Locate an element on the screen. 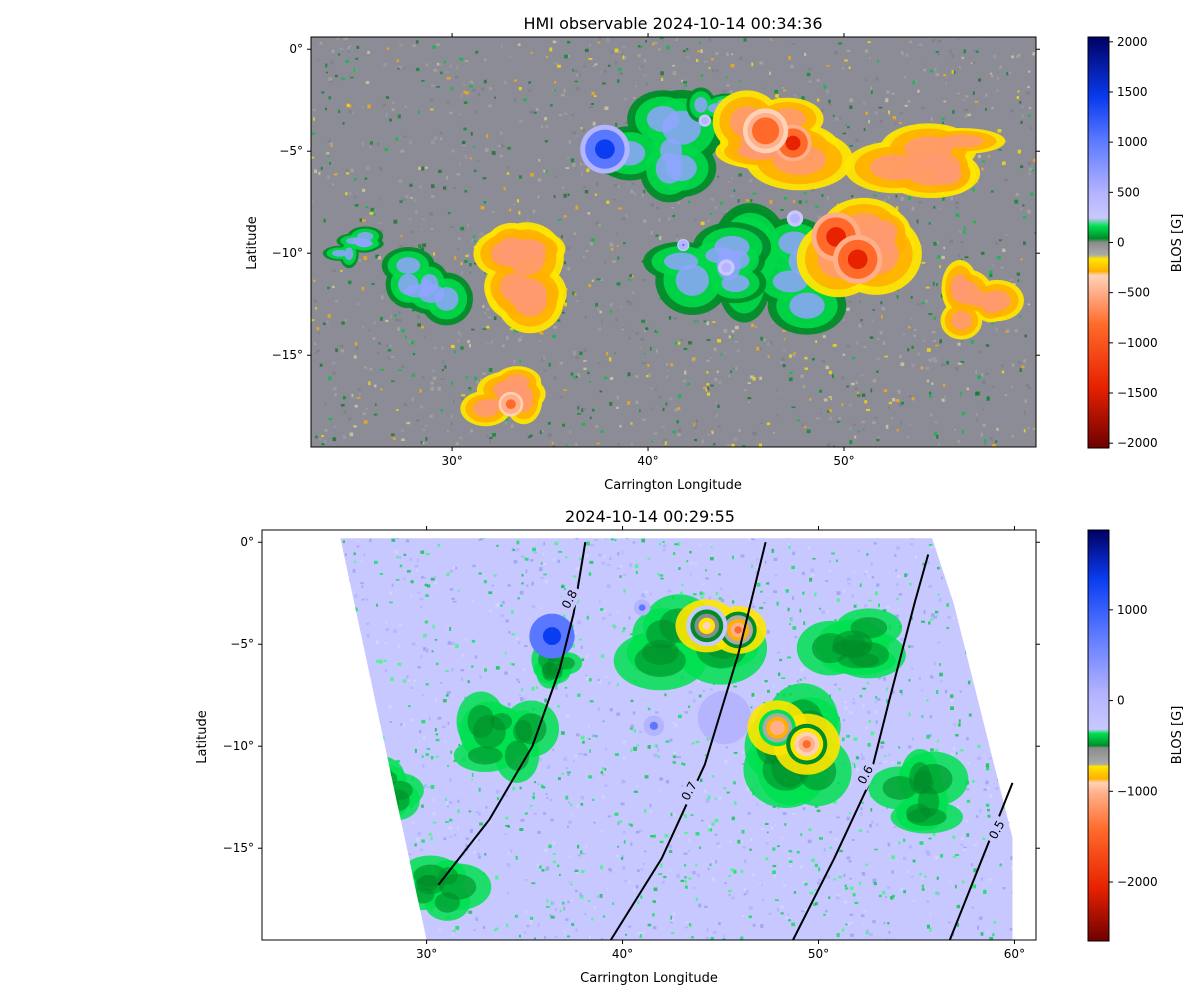 This screenshot has width=1200, height=1000. bottom-colorbar-label: BLOS [G] is located at coordinates (1177, 735).